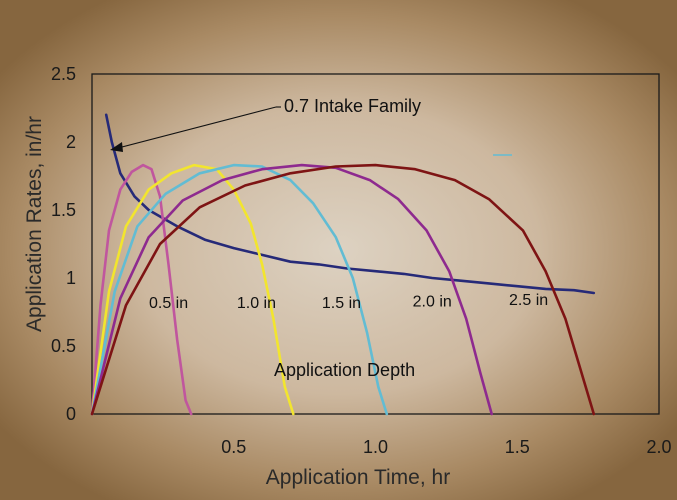 The height and width of the screenshot is (500, 677). I want to click on y-tick-label: 1, so click(71, 278).